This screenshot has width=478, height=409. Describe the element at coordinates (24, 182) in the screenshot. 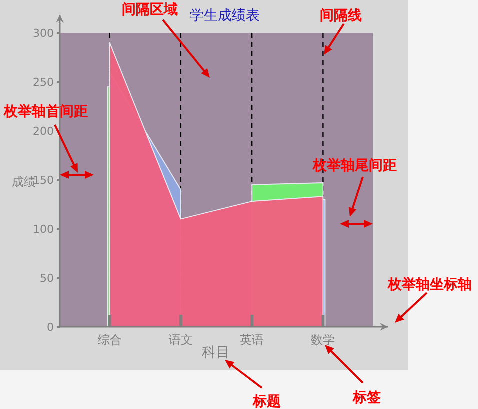

I see `y-axis-title: 成绩` at that location.